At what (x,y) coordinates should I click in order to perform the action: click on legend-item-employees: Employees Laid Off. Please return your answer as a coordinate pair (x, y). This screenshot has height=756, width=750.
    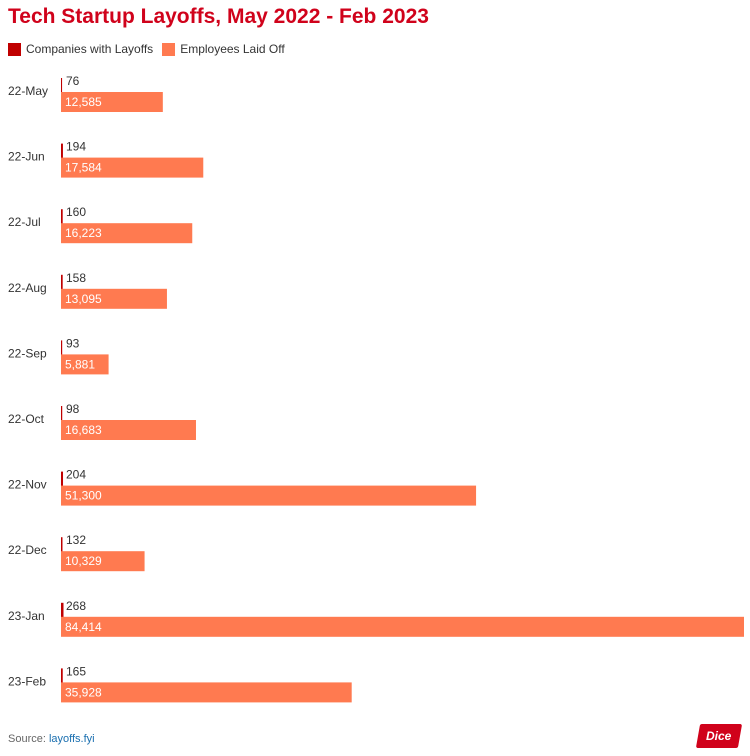
    Looking at the image, I should click on (223, 49).